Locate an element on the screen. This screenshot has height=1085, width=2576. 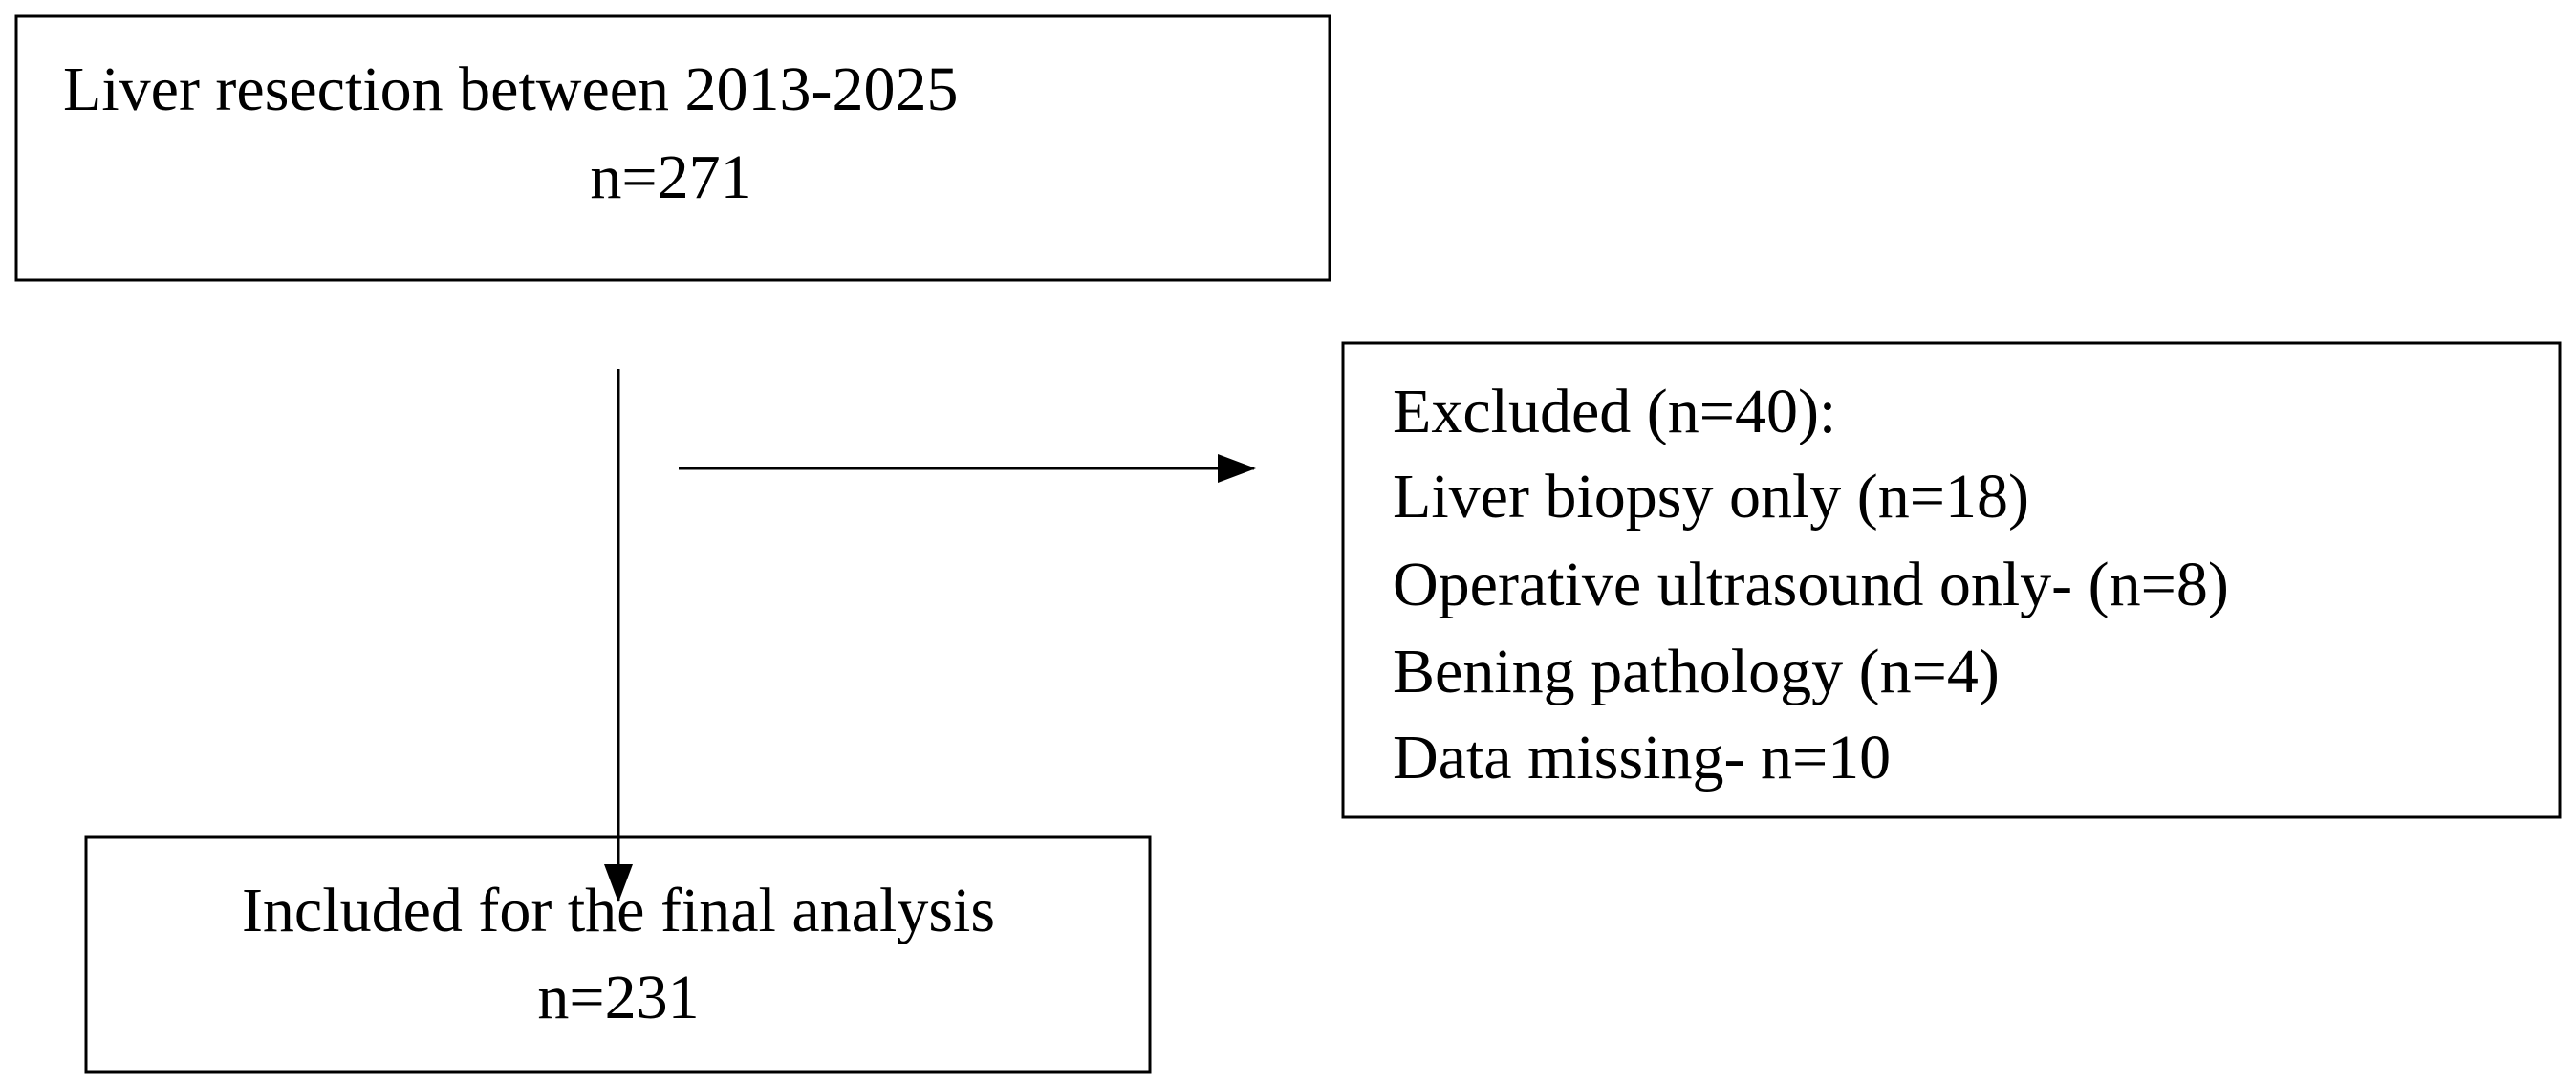
box-text: n=231 is located at coordinates (618, 997).